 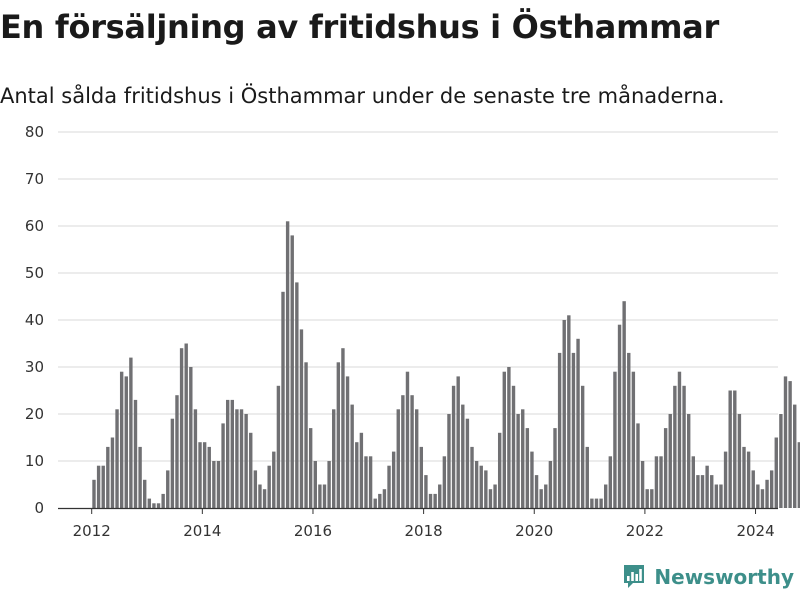 I want to click on y-tick-label: 0, so click(x=39, y=508).